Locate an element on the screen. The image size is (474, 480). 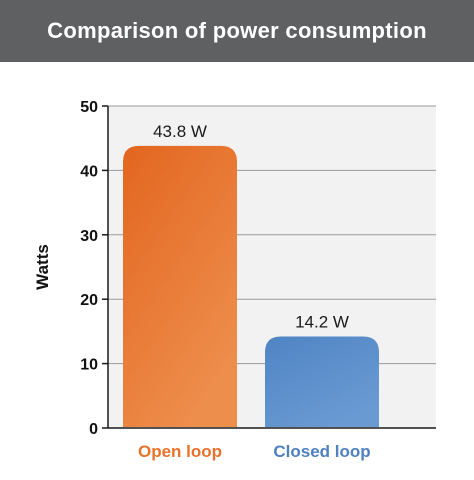
y-tick-label: 40 is located at coordinates (89, 171).